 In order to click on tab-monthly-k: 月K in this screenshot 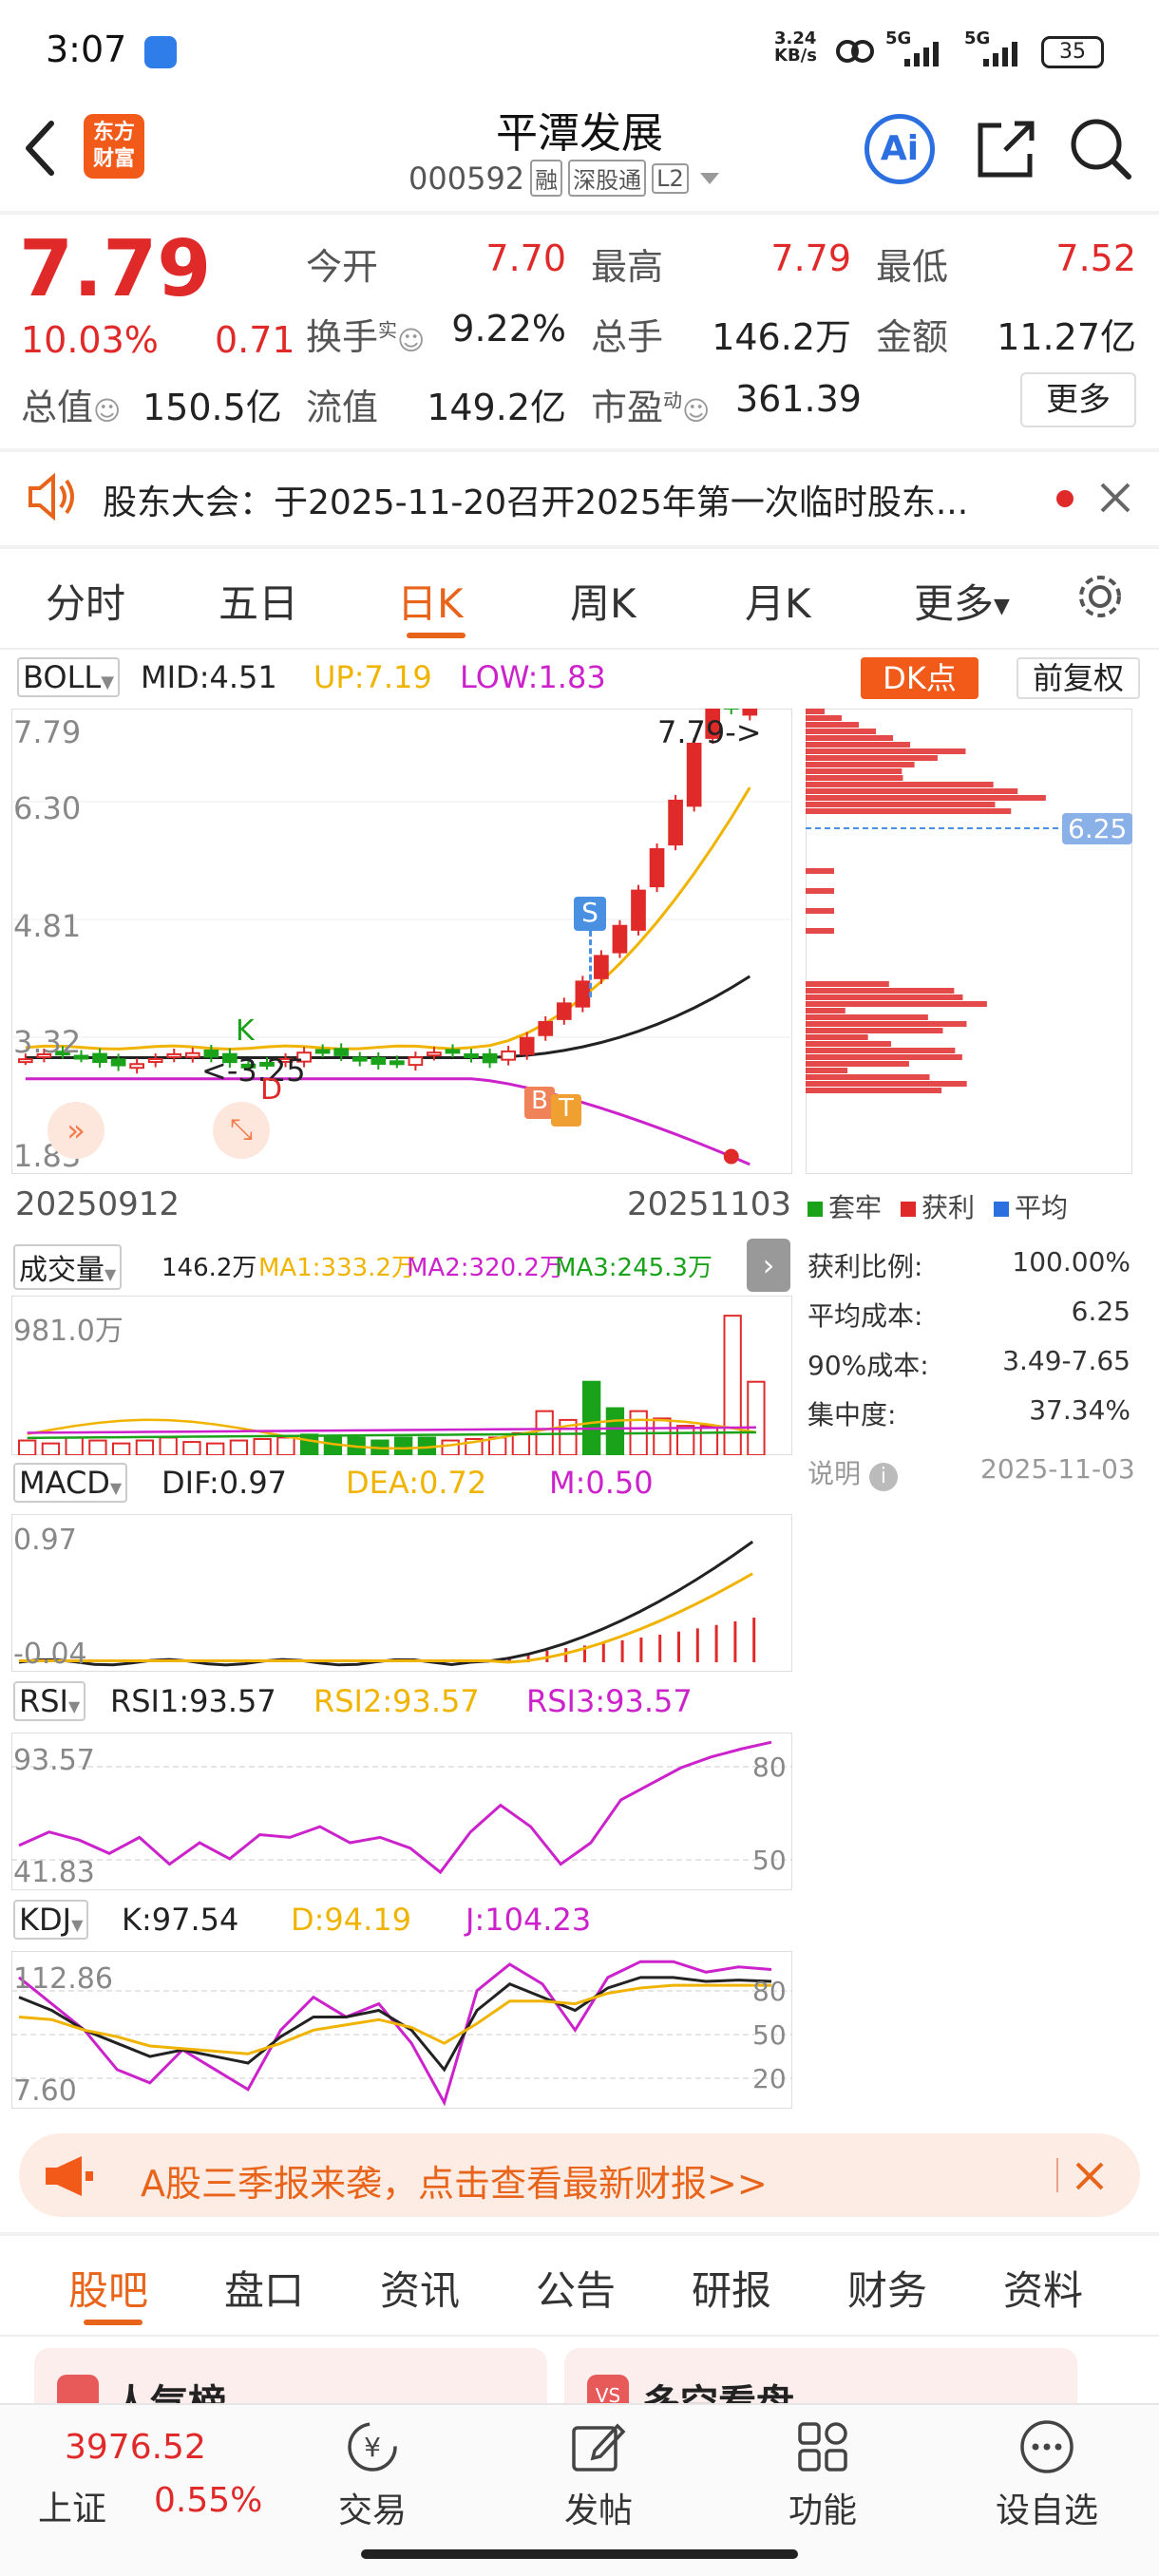, I will do `click(778, 603)`.